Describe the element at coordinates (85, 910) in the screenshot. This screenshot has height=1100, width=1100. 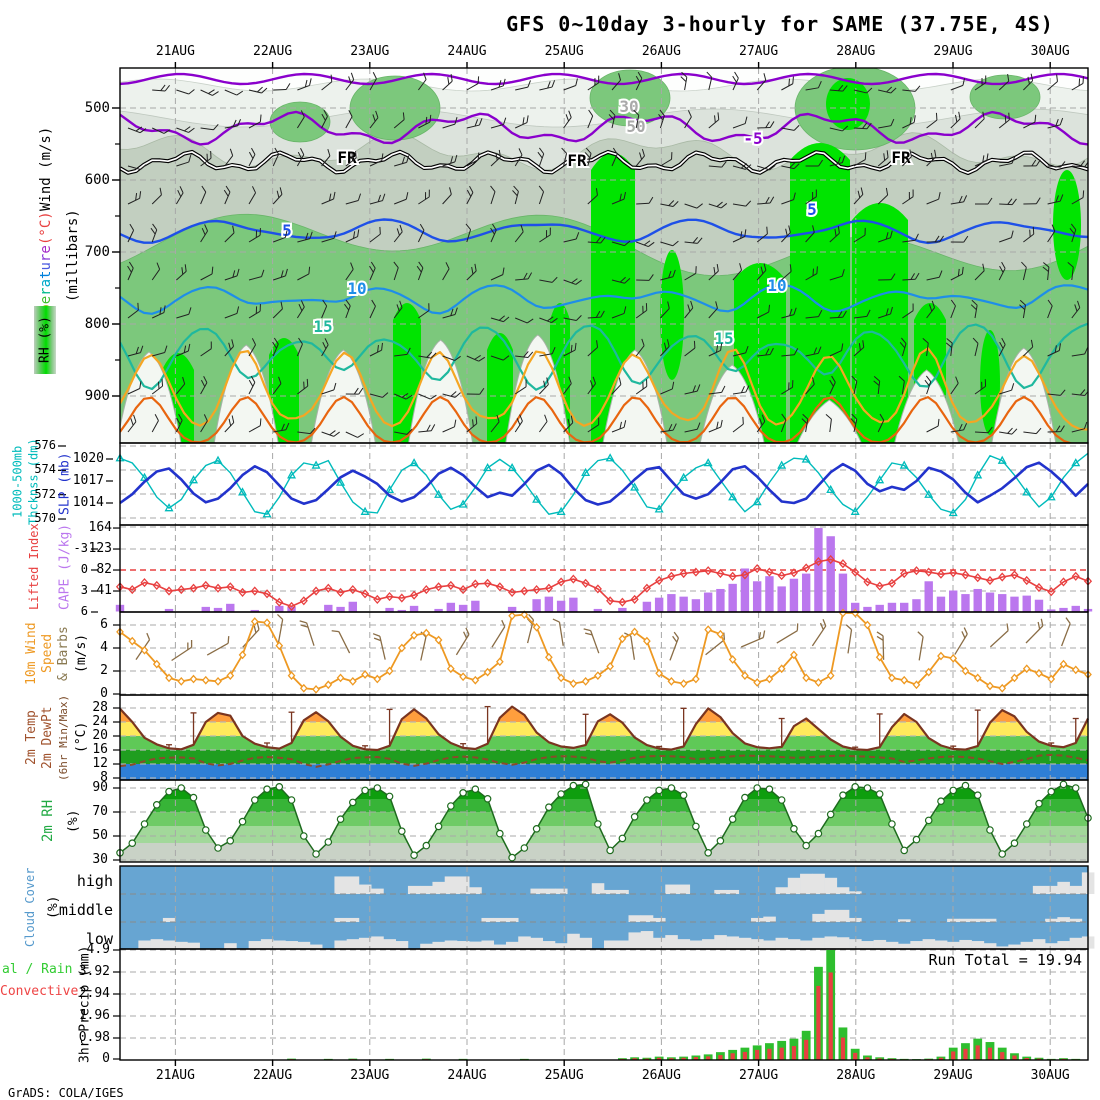
I see `cloud-row-label-middle: middle` at that location.